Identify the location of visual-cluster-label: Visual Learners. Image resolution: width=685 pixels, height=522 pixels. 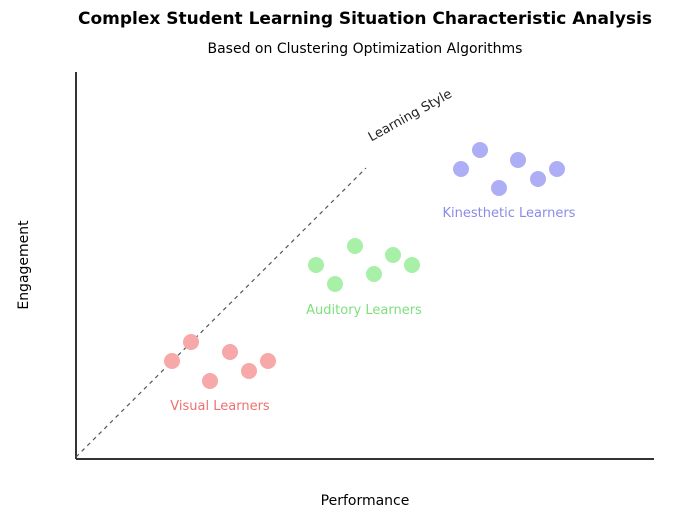
(220, 406).